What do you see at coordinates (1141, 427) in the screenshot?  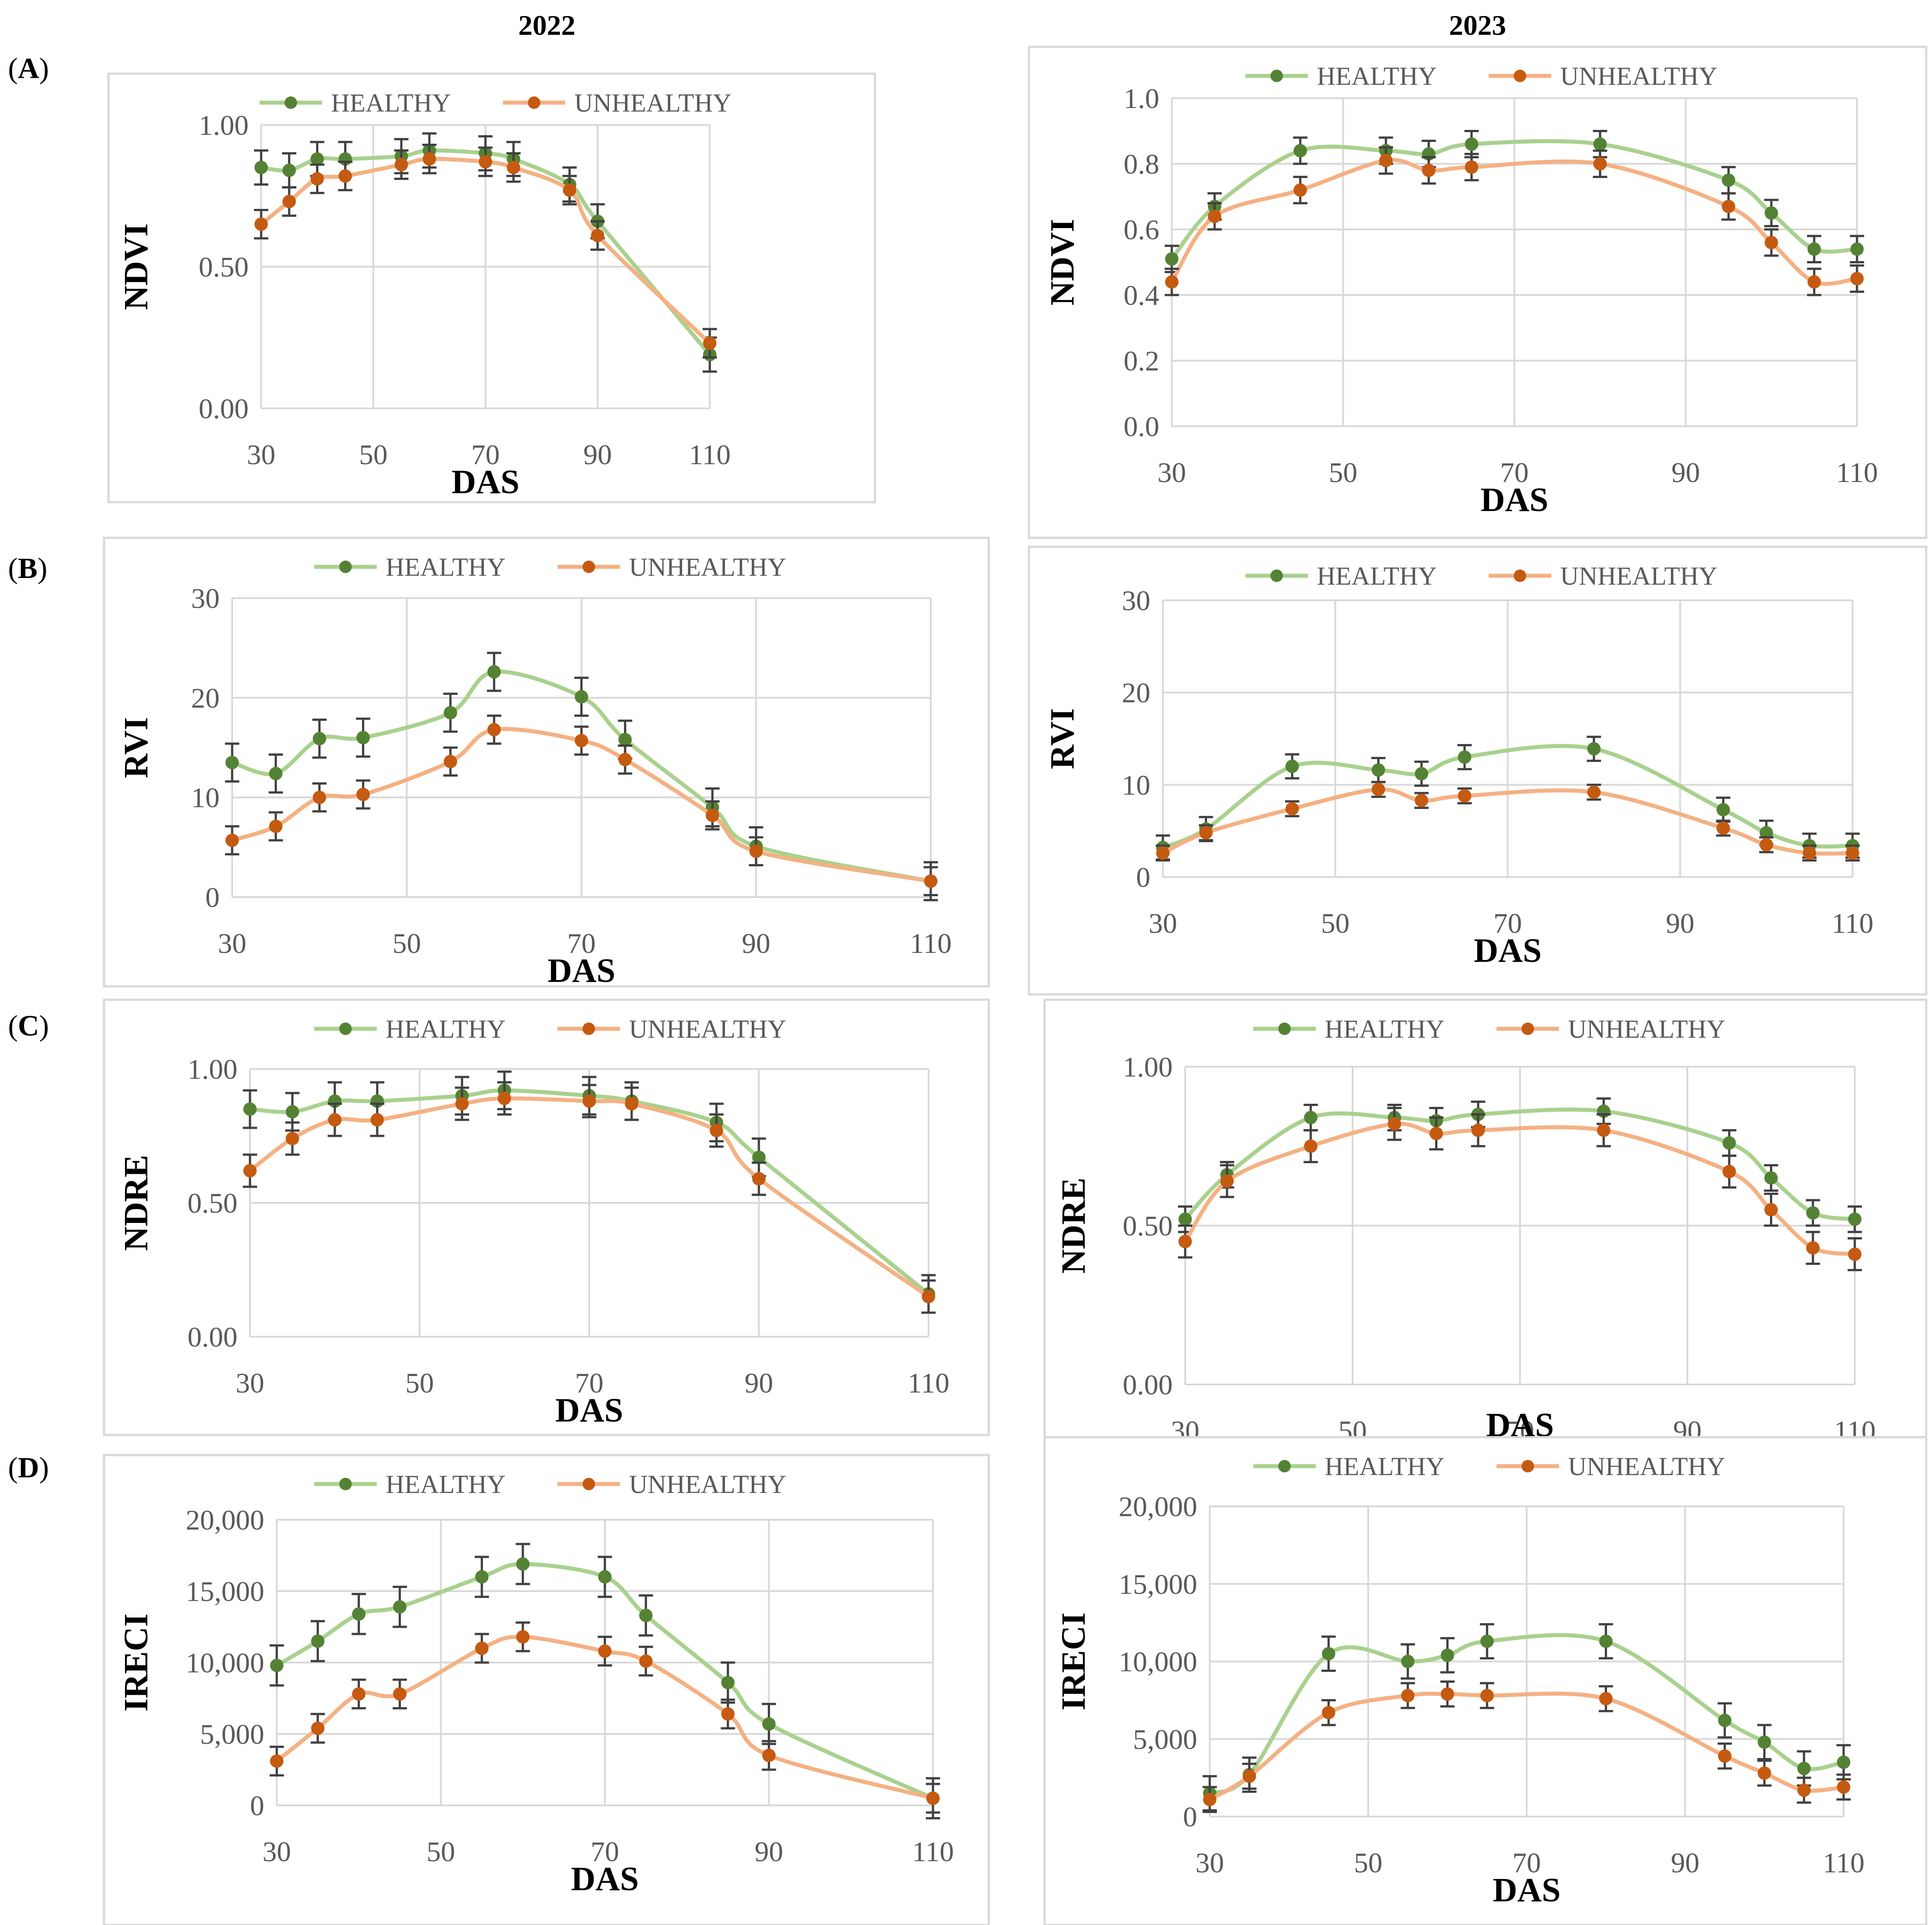 I see `y-tick-label: 0.0` at bounding box center [1141, 427].